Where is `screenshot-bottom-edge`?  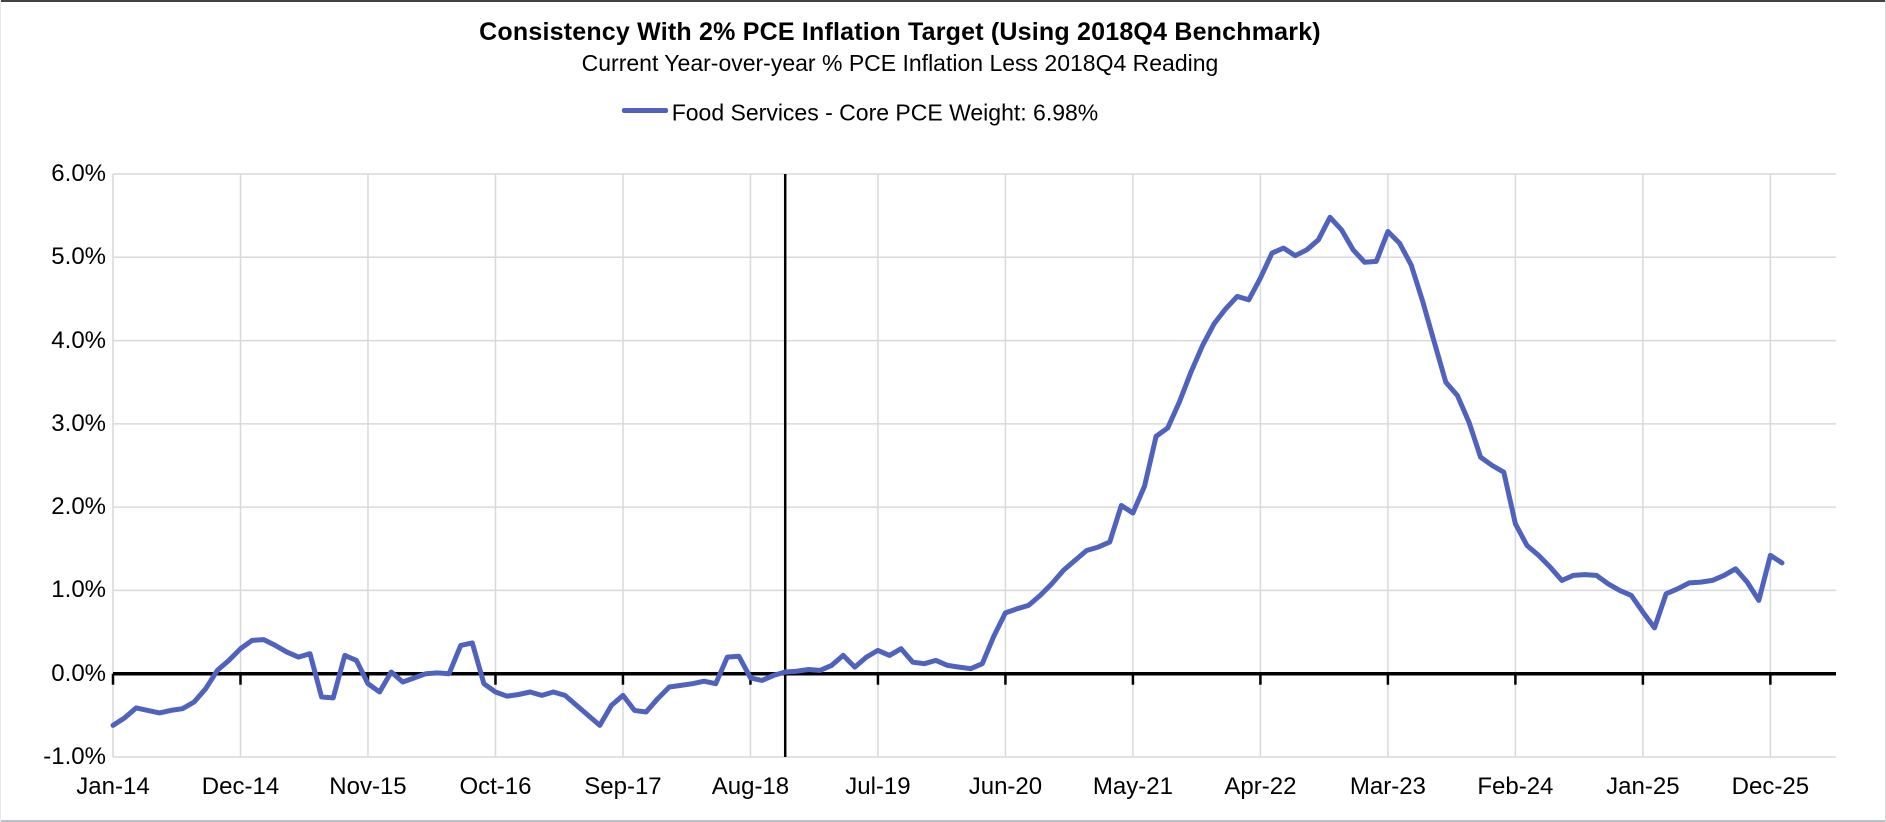 screenshot-bottom-edge is located at coordinates (943, 821).